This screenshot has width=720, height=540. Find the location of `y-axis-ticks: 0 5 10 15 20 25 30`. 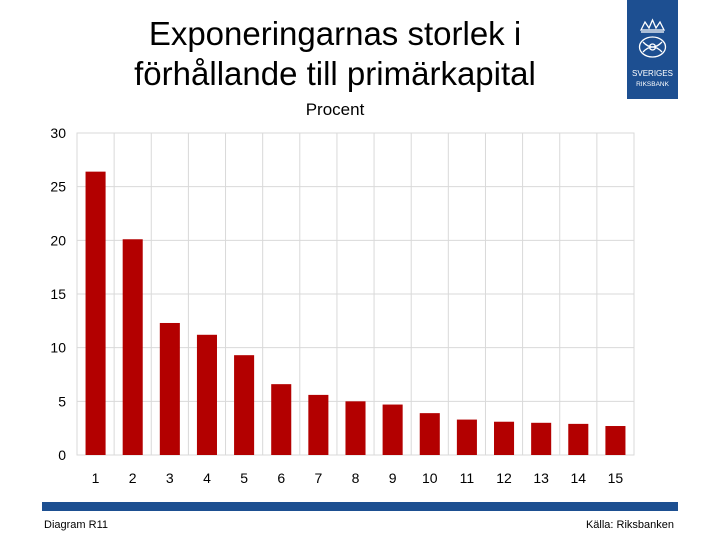

y-axis-ticks: 0 5 10 15 20 25 30 is located at coordinates (58, 294).